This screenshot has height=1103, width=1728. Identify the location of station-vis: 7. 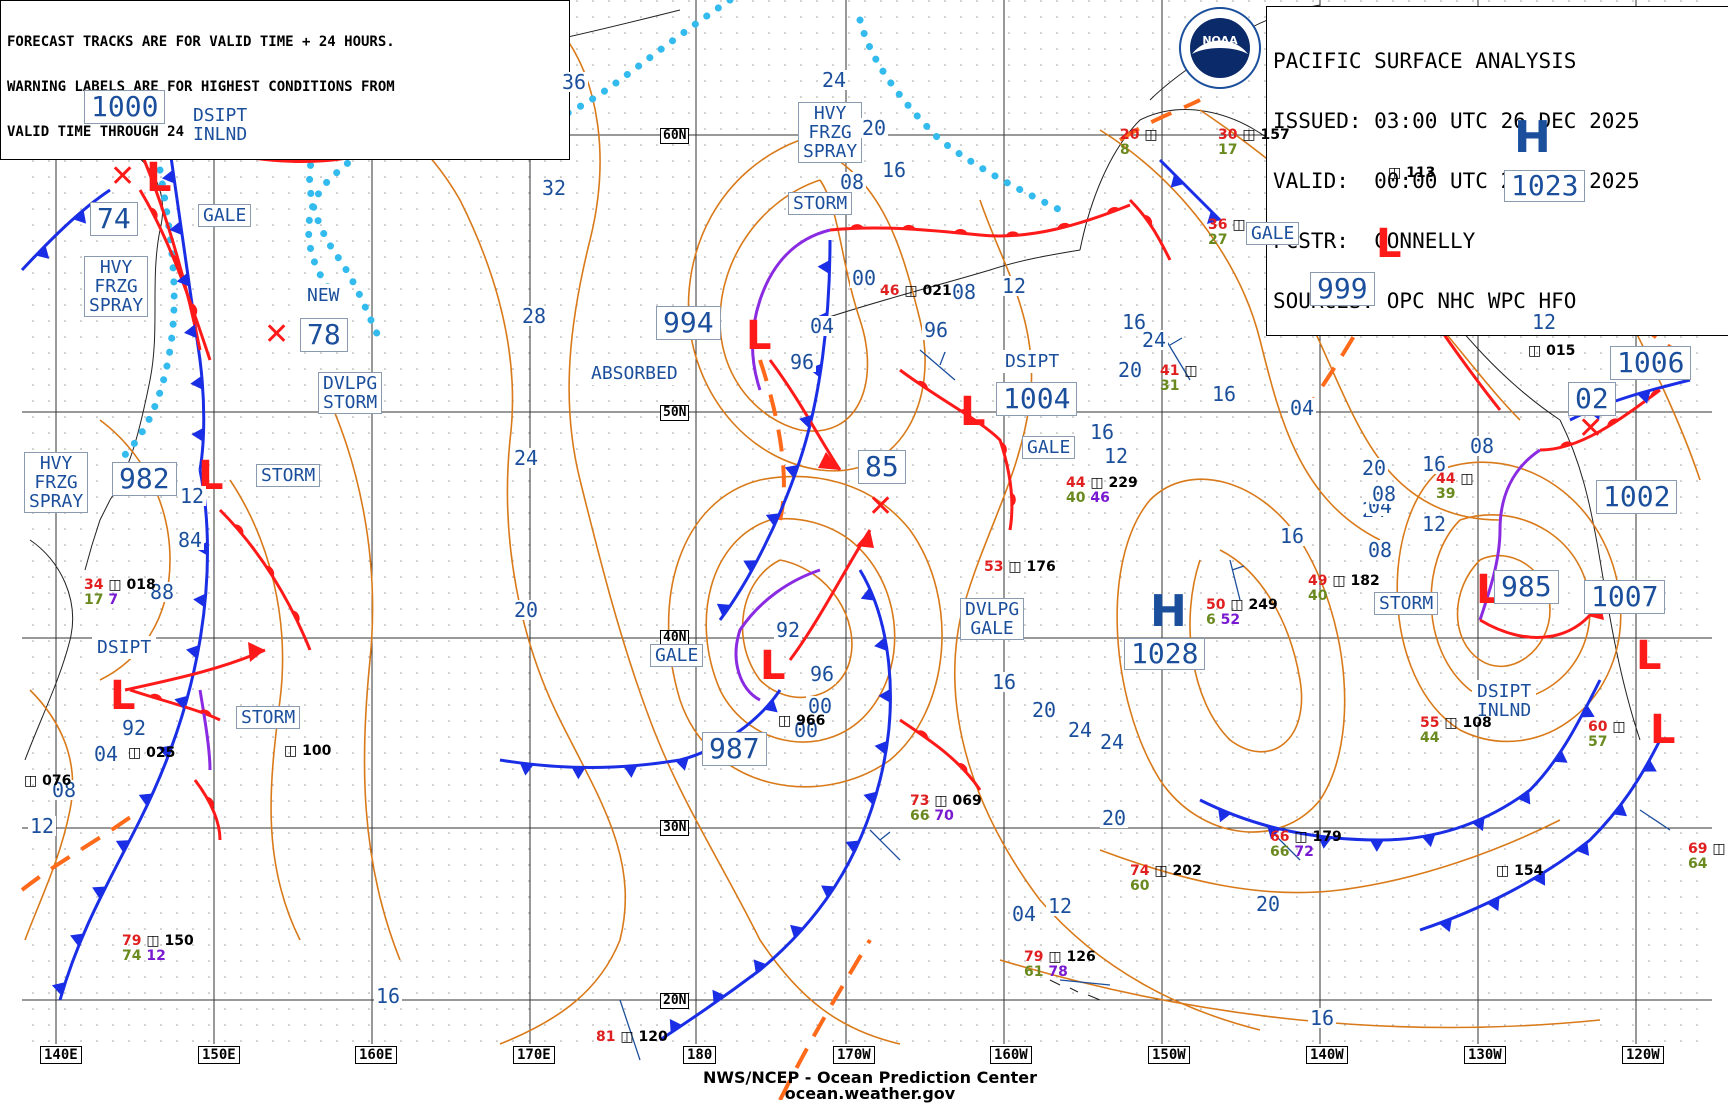
(113, 600).